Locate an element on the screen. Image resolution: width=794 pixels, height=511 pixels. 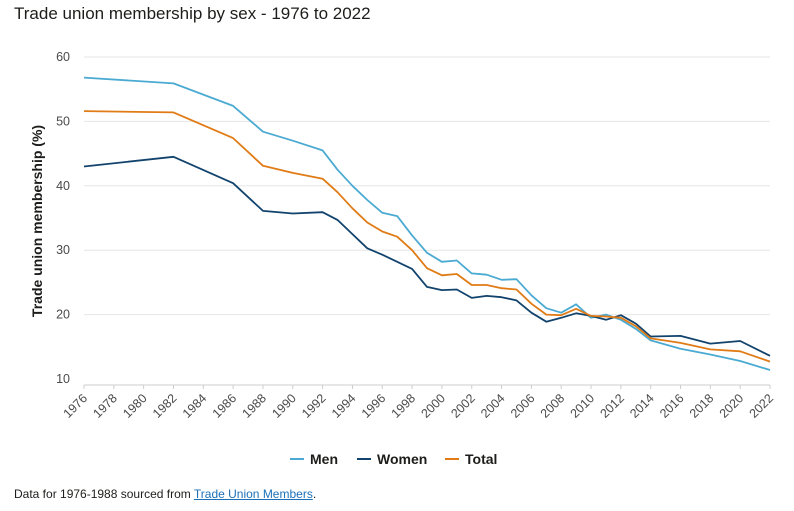
y-tick-label: 30 is located at coordinates (63, 250).